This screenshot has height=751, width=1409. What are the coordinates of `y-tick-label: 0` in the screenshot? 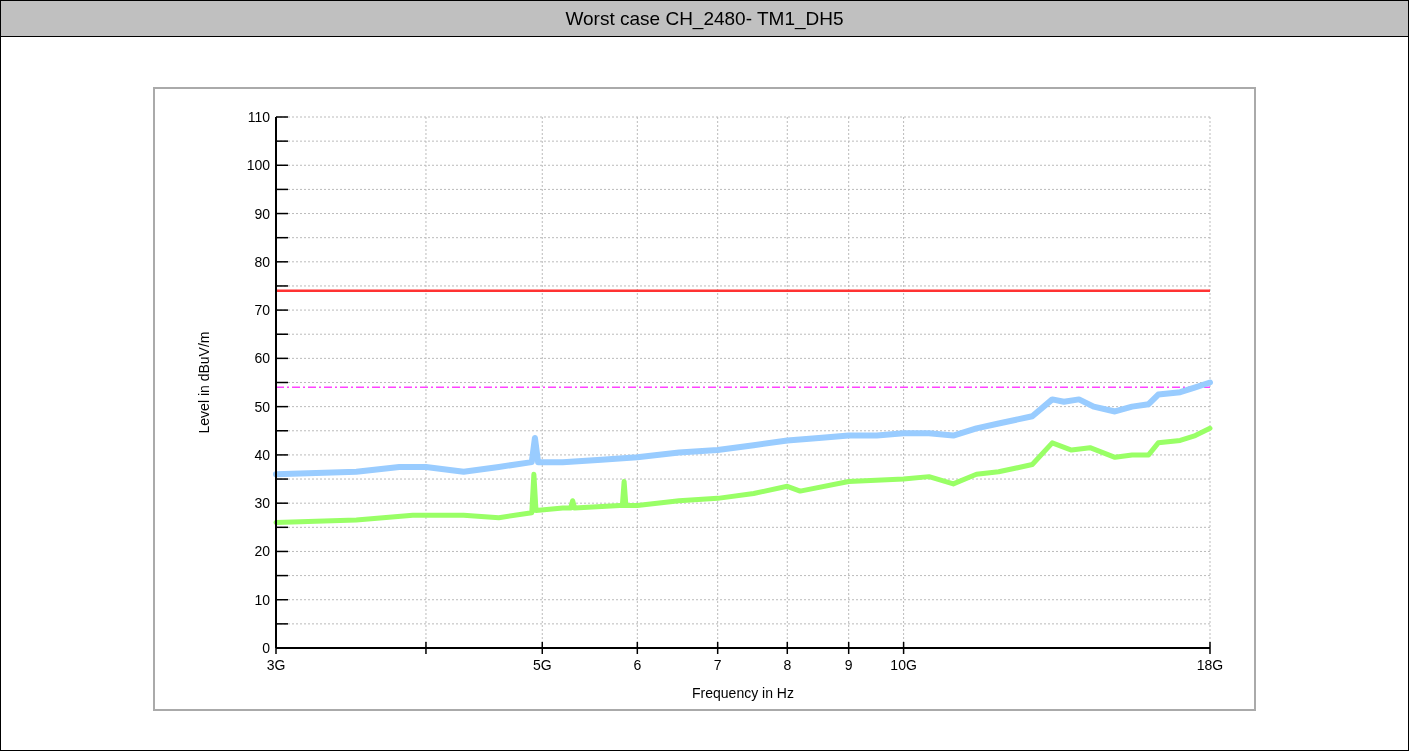 It's located at (266, 648).